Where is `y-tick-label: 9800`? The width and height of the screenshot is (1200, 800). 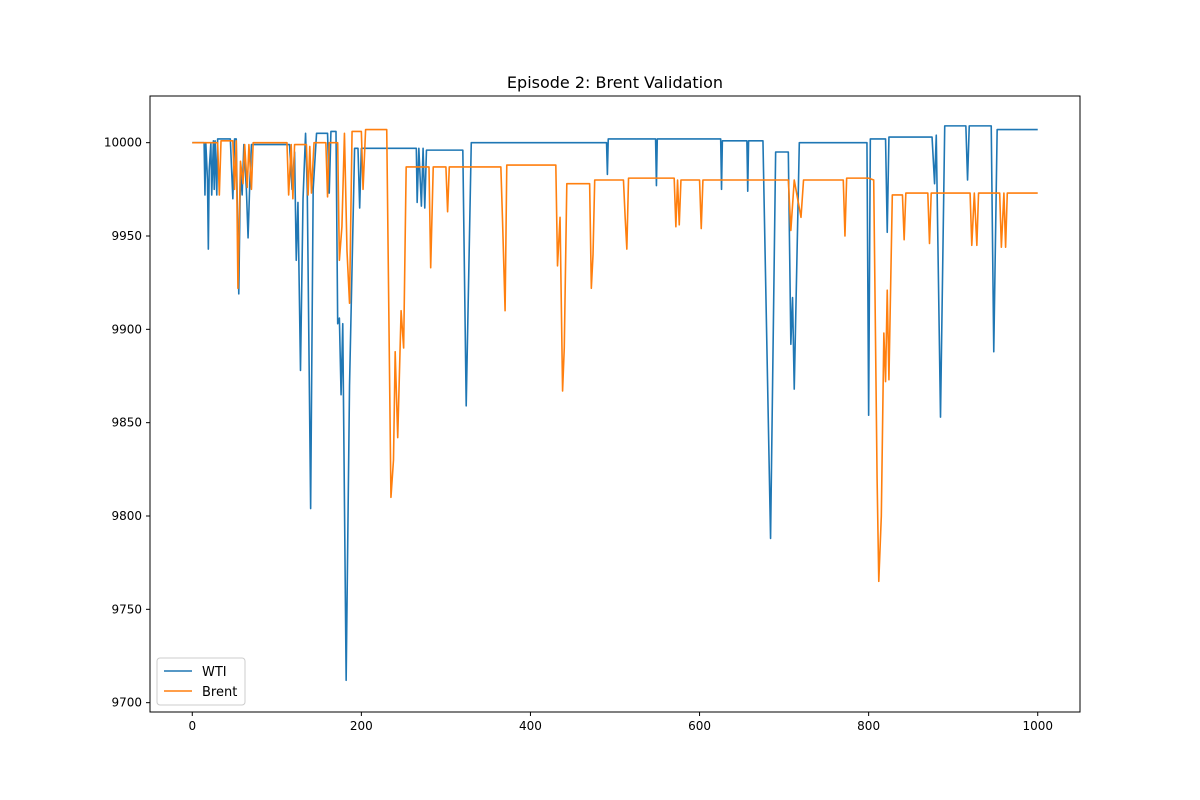 y-tick-label: 9800 is located at coordinates (126, 516).